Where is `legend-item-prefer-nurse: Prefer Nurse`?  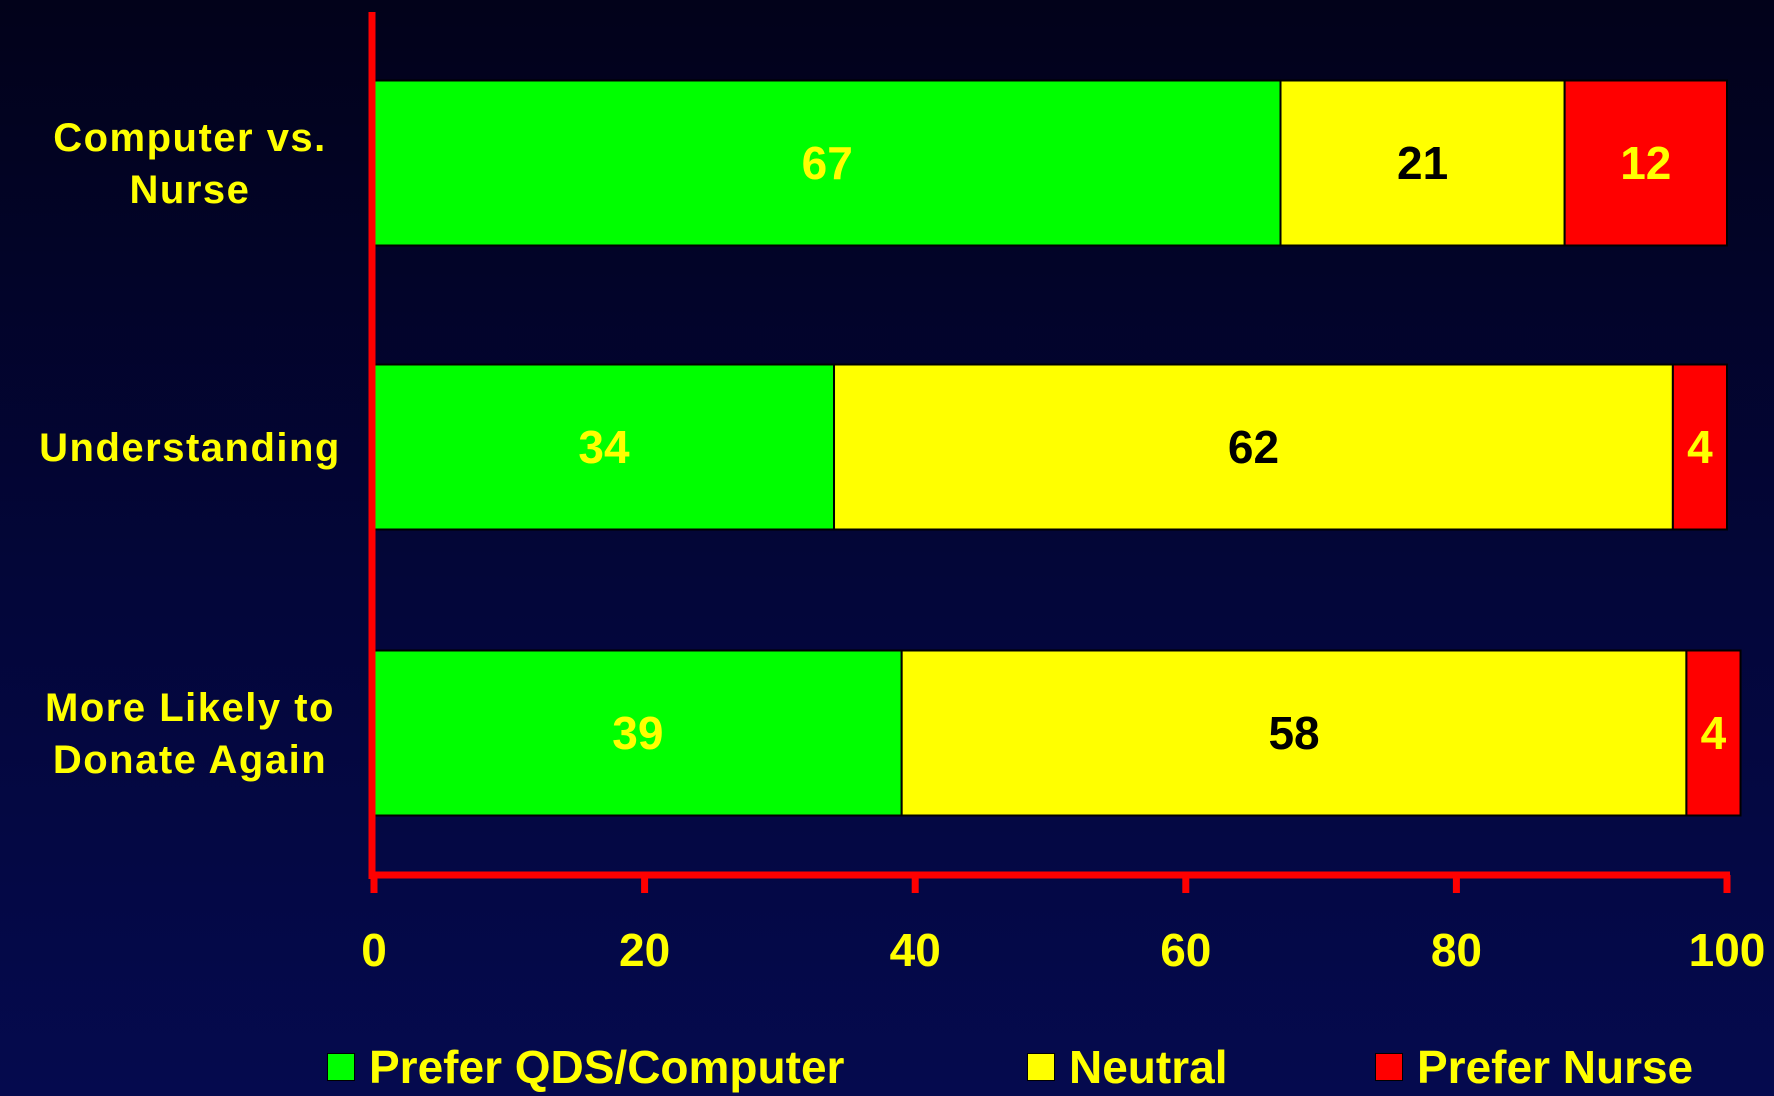 legend-item-prefer-nurse: Prefer Nurse is located at coordinates (1534, 1067).